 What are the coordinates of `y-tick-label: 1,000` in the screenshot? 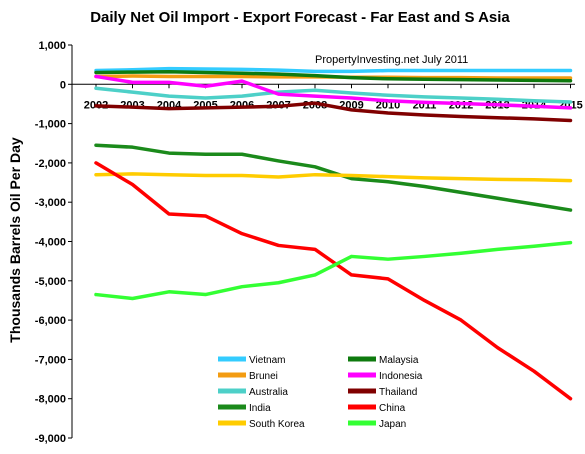 It's located at (52, 46).